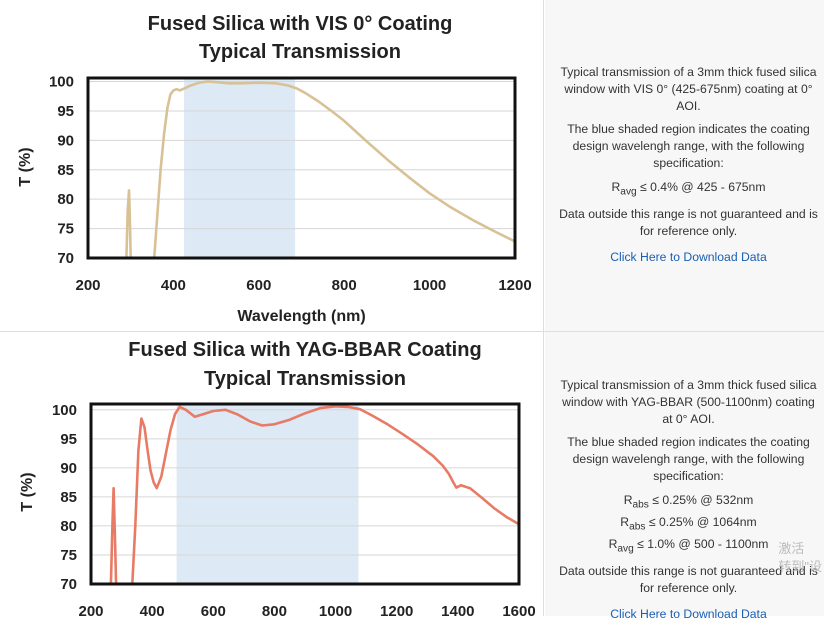 Image resolution: width=824 pixels, height=623 pixels. Describe the element at coordinates (688, 546) in the screenshot. I see `spec-line: Ravg ≤ 1.0% @ 500 - 1100nm` at that location.